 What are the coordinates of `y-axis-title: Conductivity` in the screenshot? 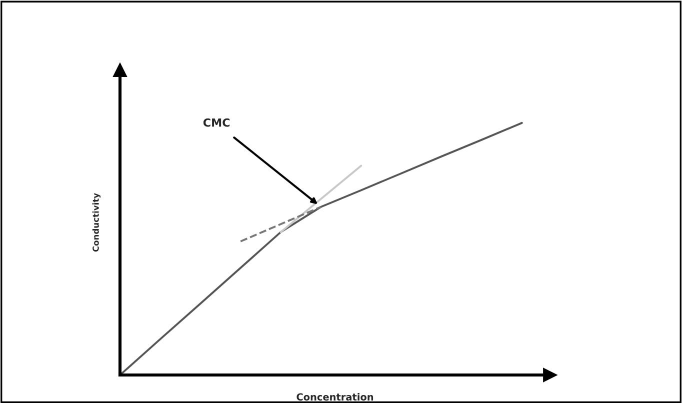 It's located at (96, 222).